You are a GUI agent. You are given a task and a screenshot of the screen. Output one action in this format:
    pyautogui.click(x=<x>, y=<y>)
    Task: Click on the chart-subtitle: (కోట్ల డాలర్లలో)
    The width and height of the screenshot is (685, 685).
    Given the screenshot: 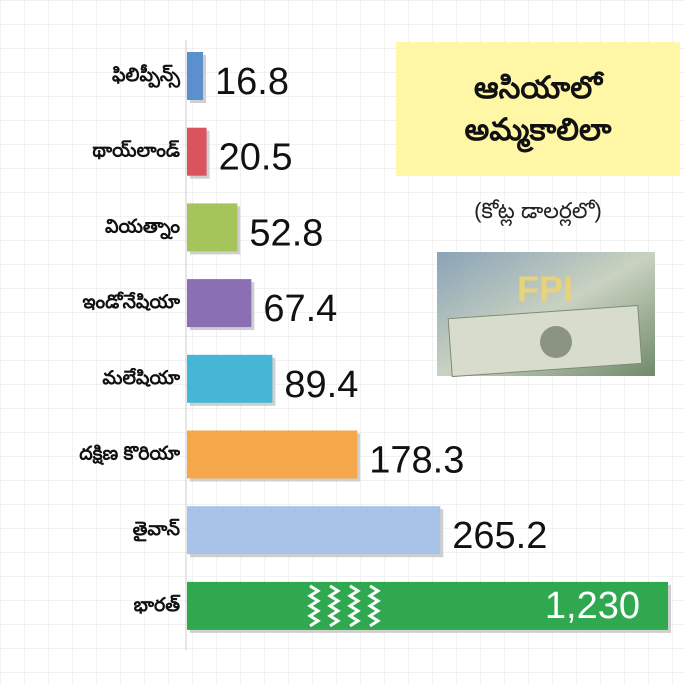 What is the action you would take?
    pyautogui.click(x=538, y=210)
    